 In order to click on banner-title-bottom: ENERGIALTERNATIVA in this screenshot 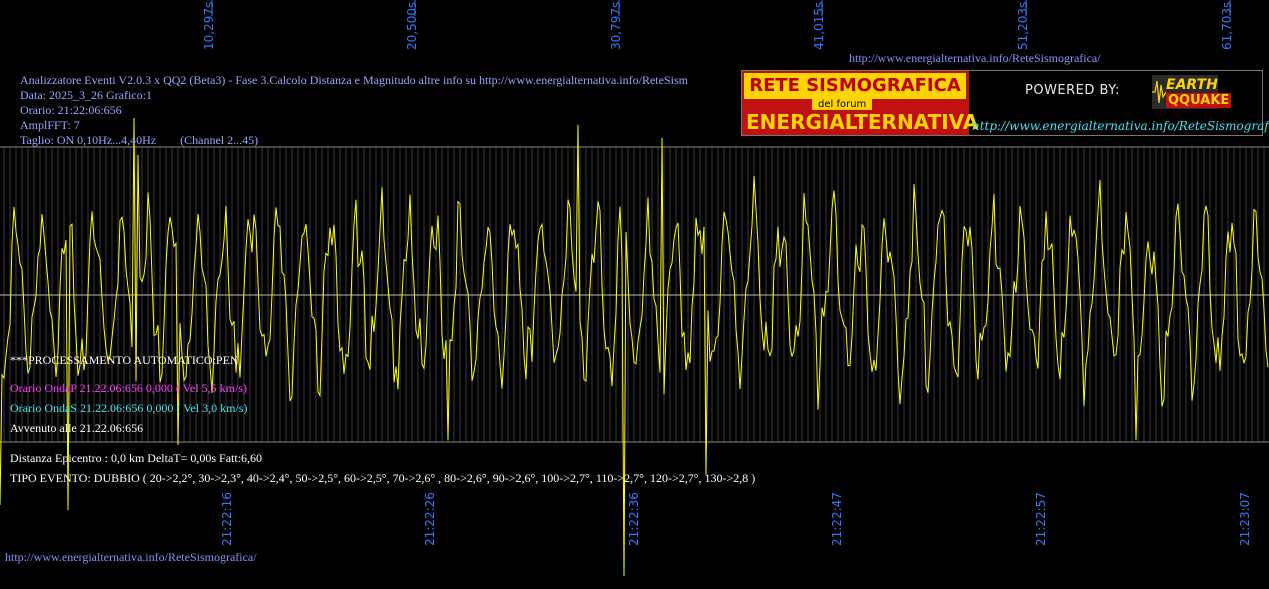, I will do `click(862, 122)`.